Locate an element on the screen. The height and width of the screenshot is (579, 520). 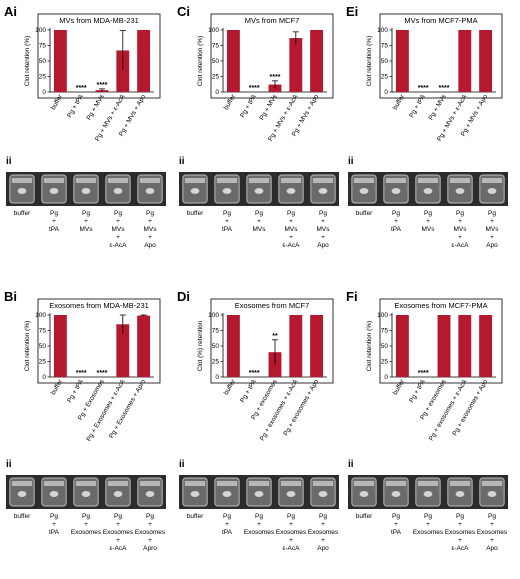
photo-label-C-1-0: Pg is located at coordinates (227, 213).